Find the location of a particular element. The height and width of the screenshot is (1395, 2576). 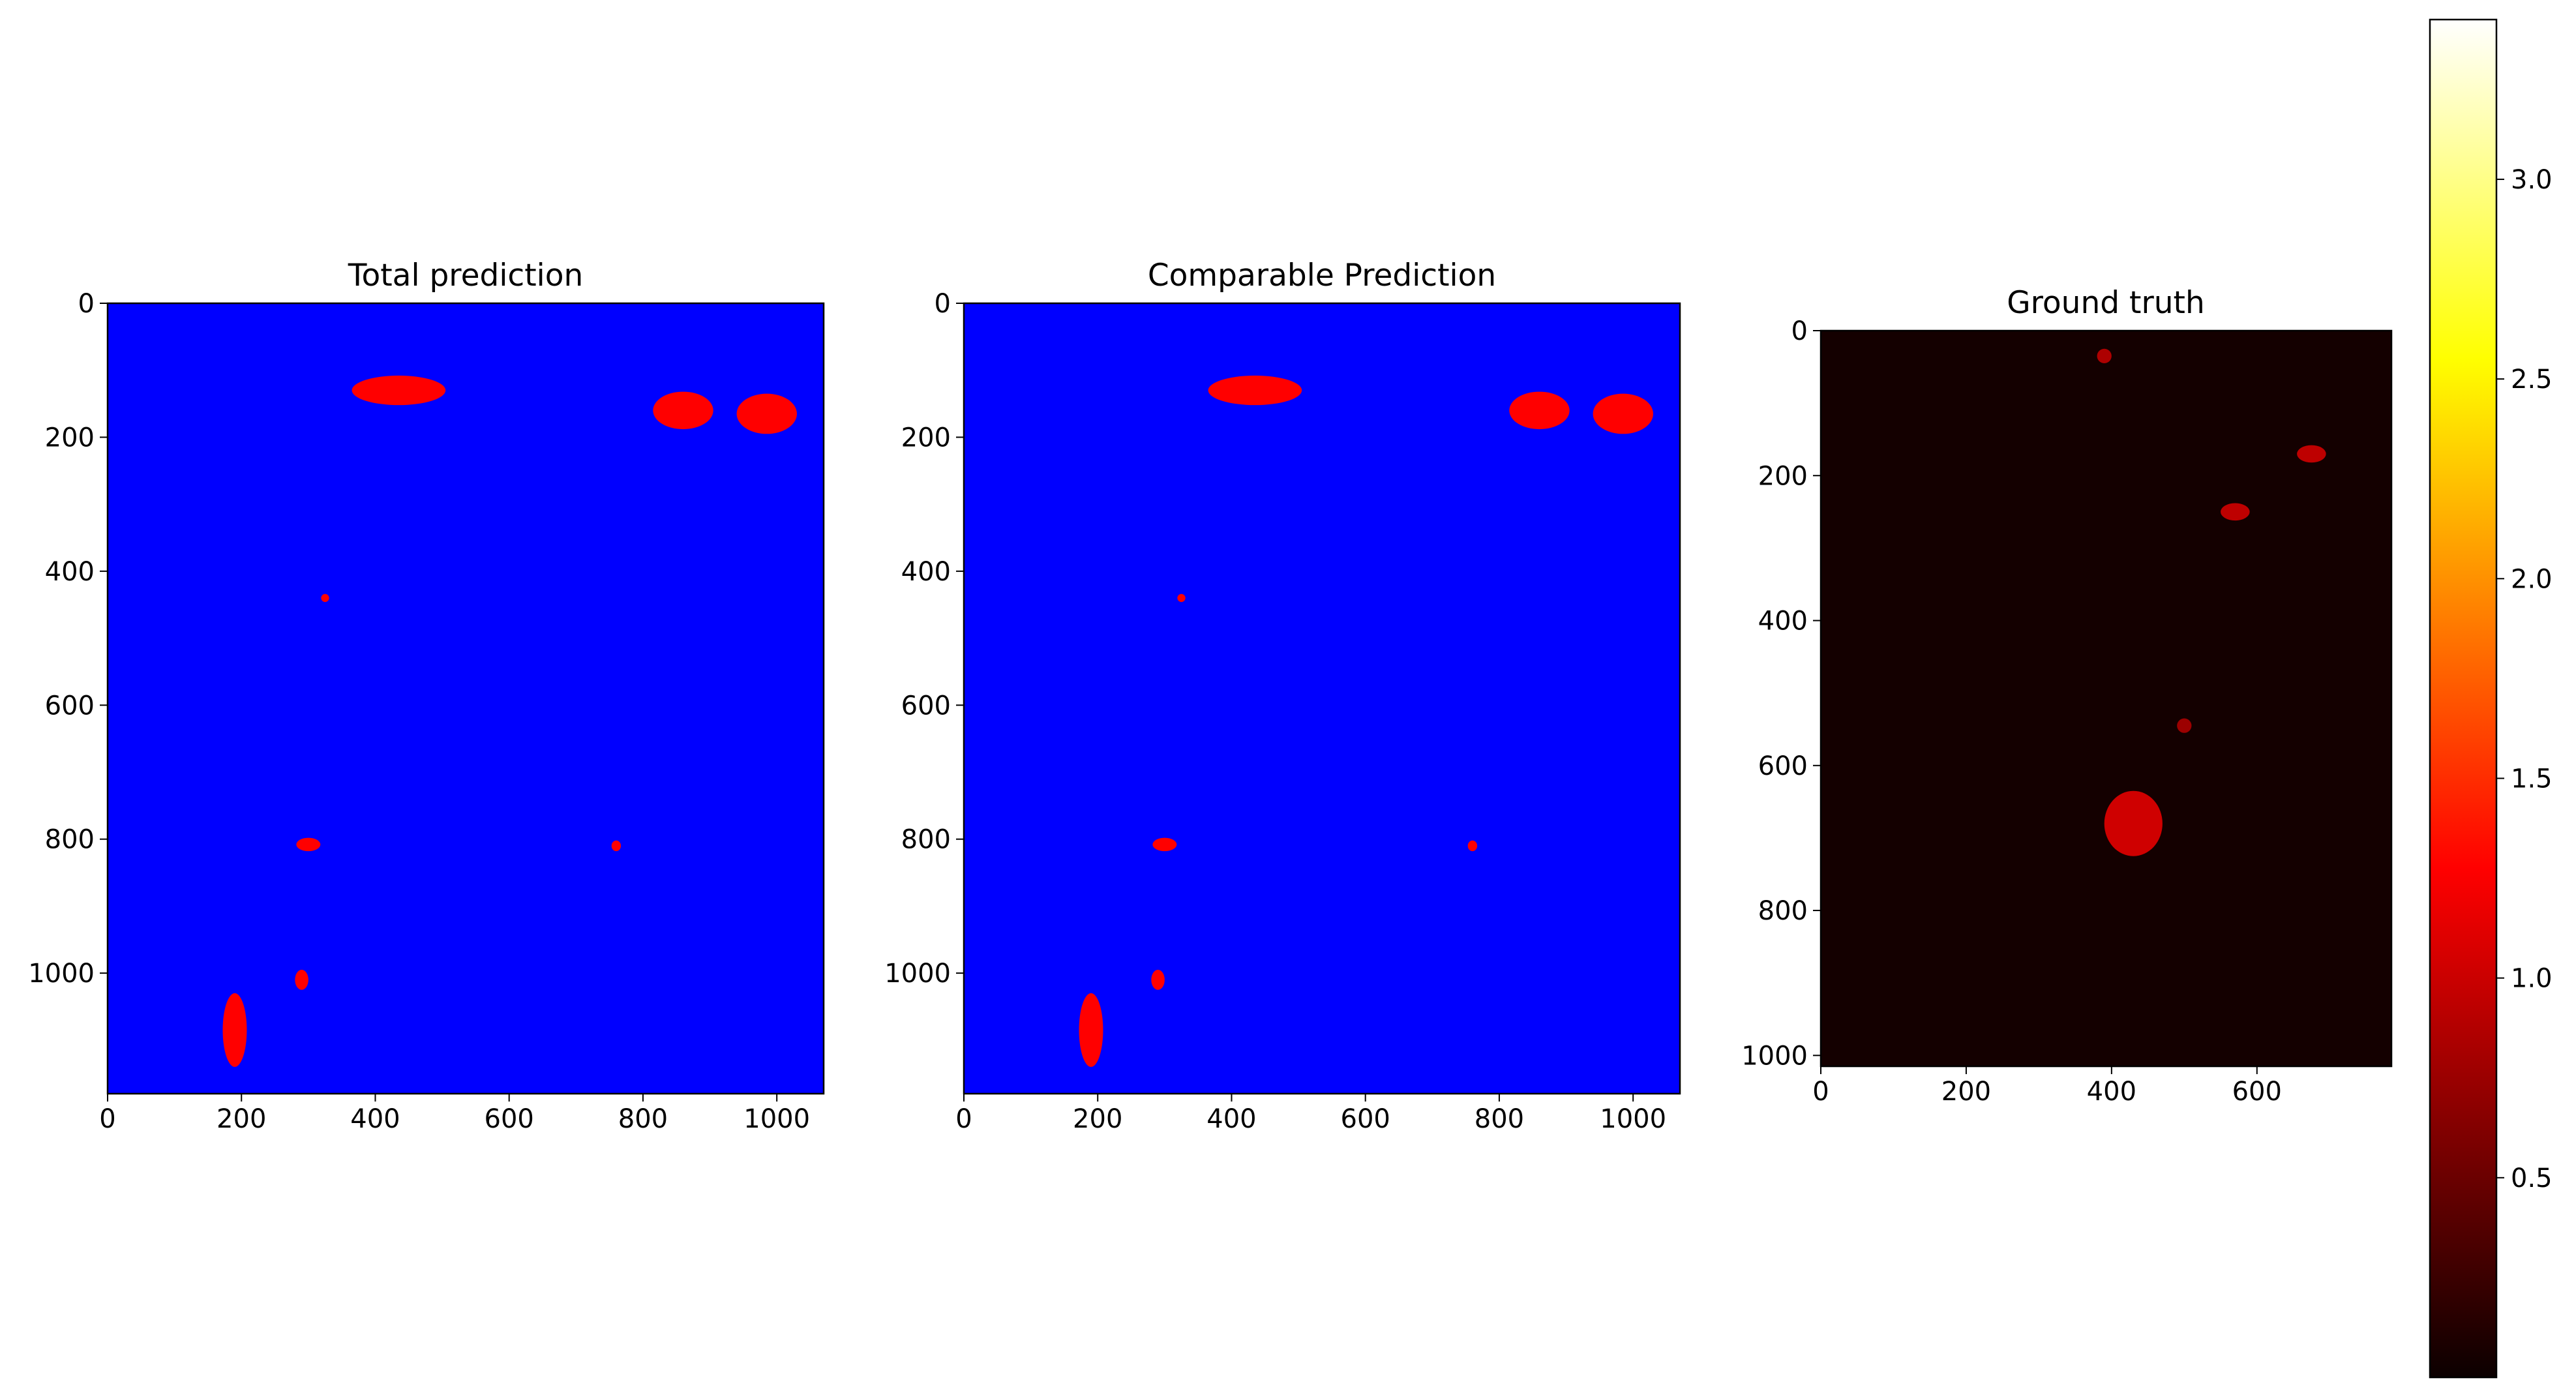

panel-title: Ground truth is located at coordinates (2106, 303).